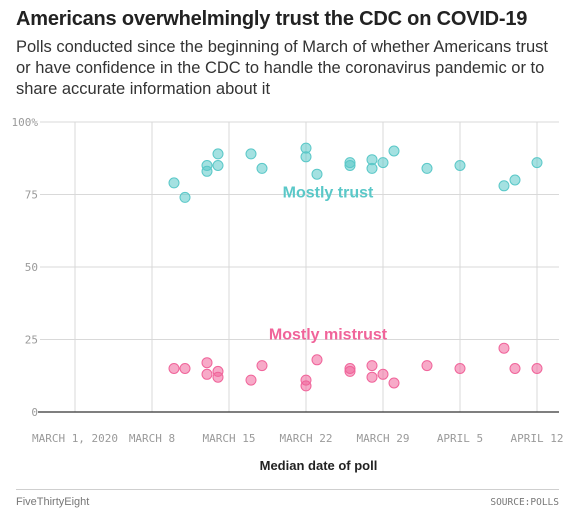  Describe the element at coordinates (524, 502) in the screenshot. I see `footer-source: SOURCE:POLLS` at that location.